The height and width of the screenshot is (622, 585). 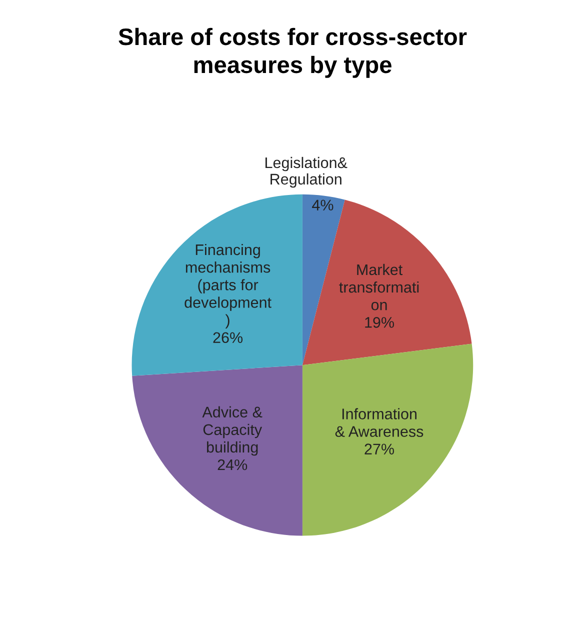 I want to click on chart-title: Share of costs for cross-sector measures by type, so click(x=292, y=53).